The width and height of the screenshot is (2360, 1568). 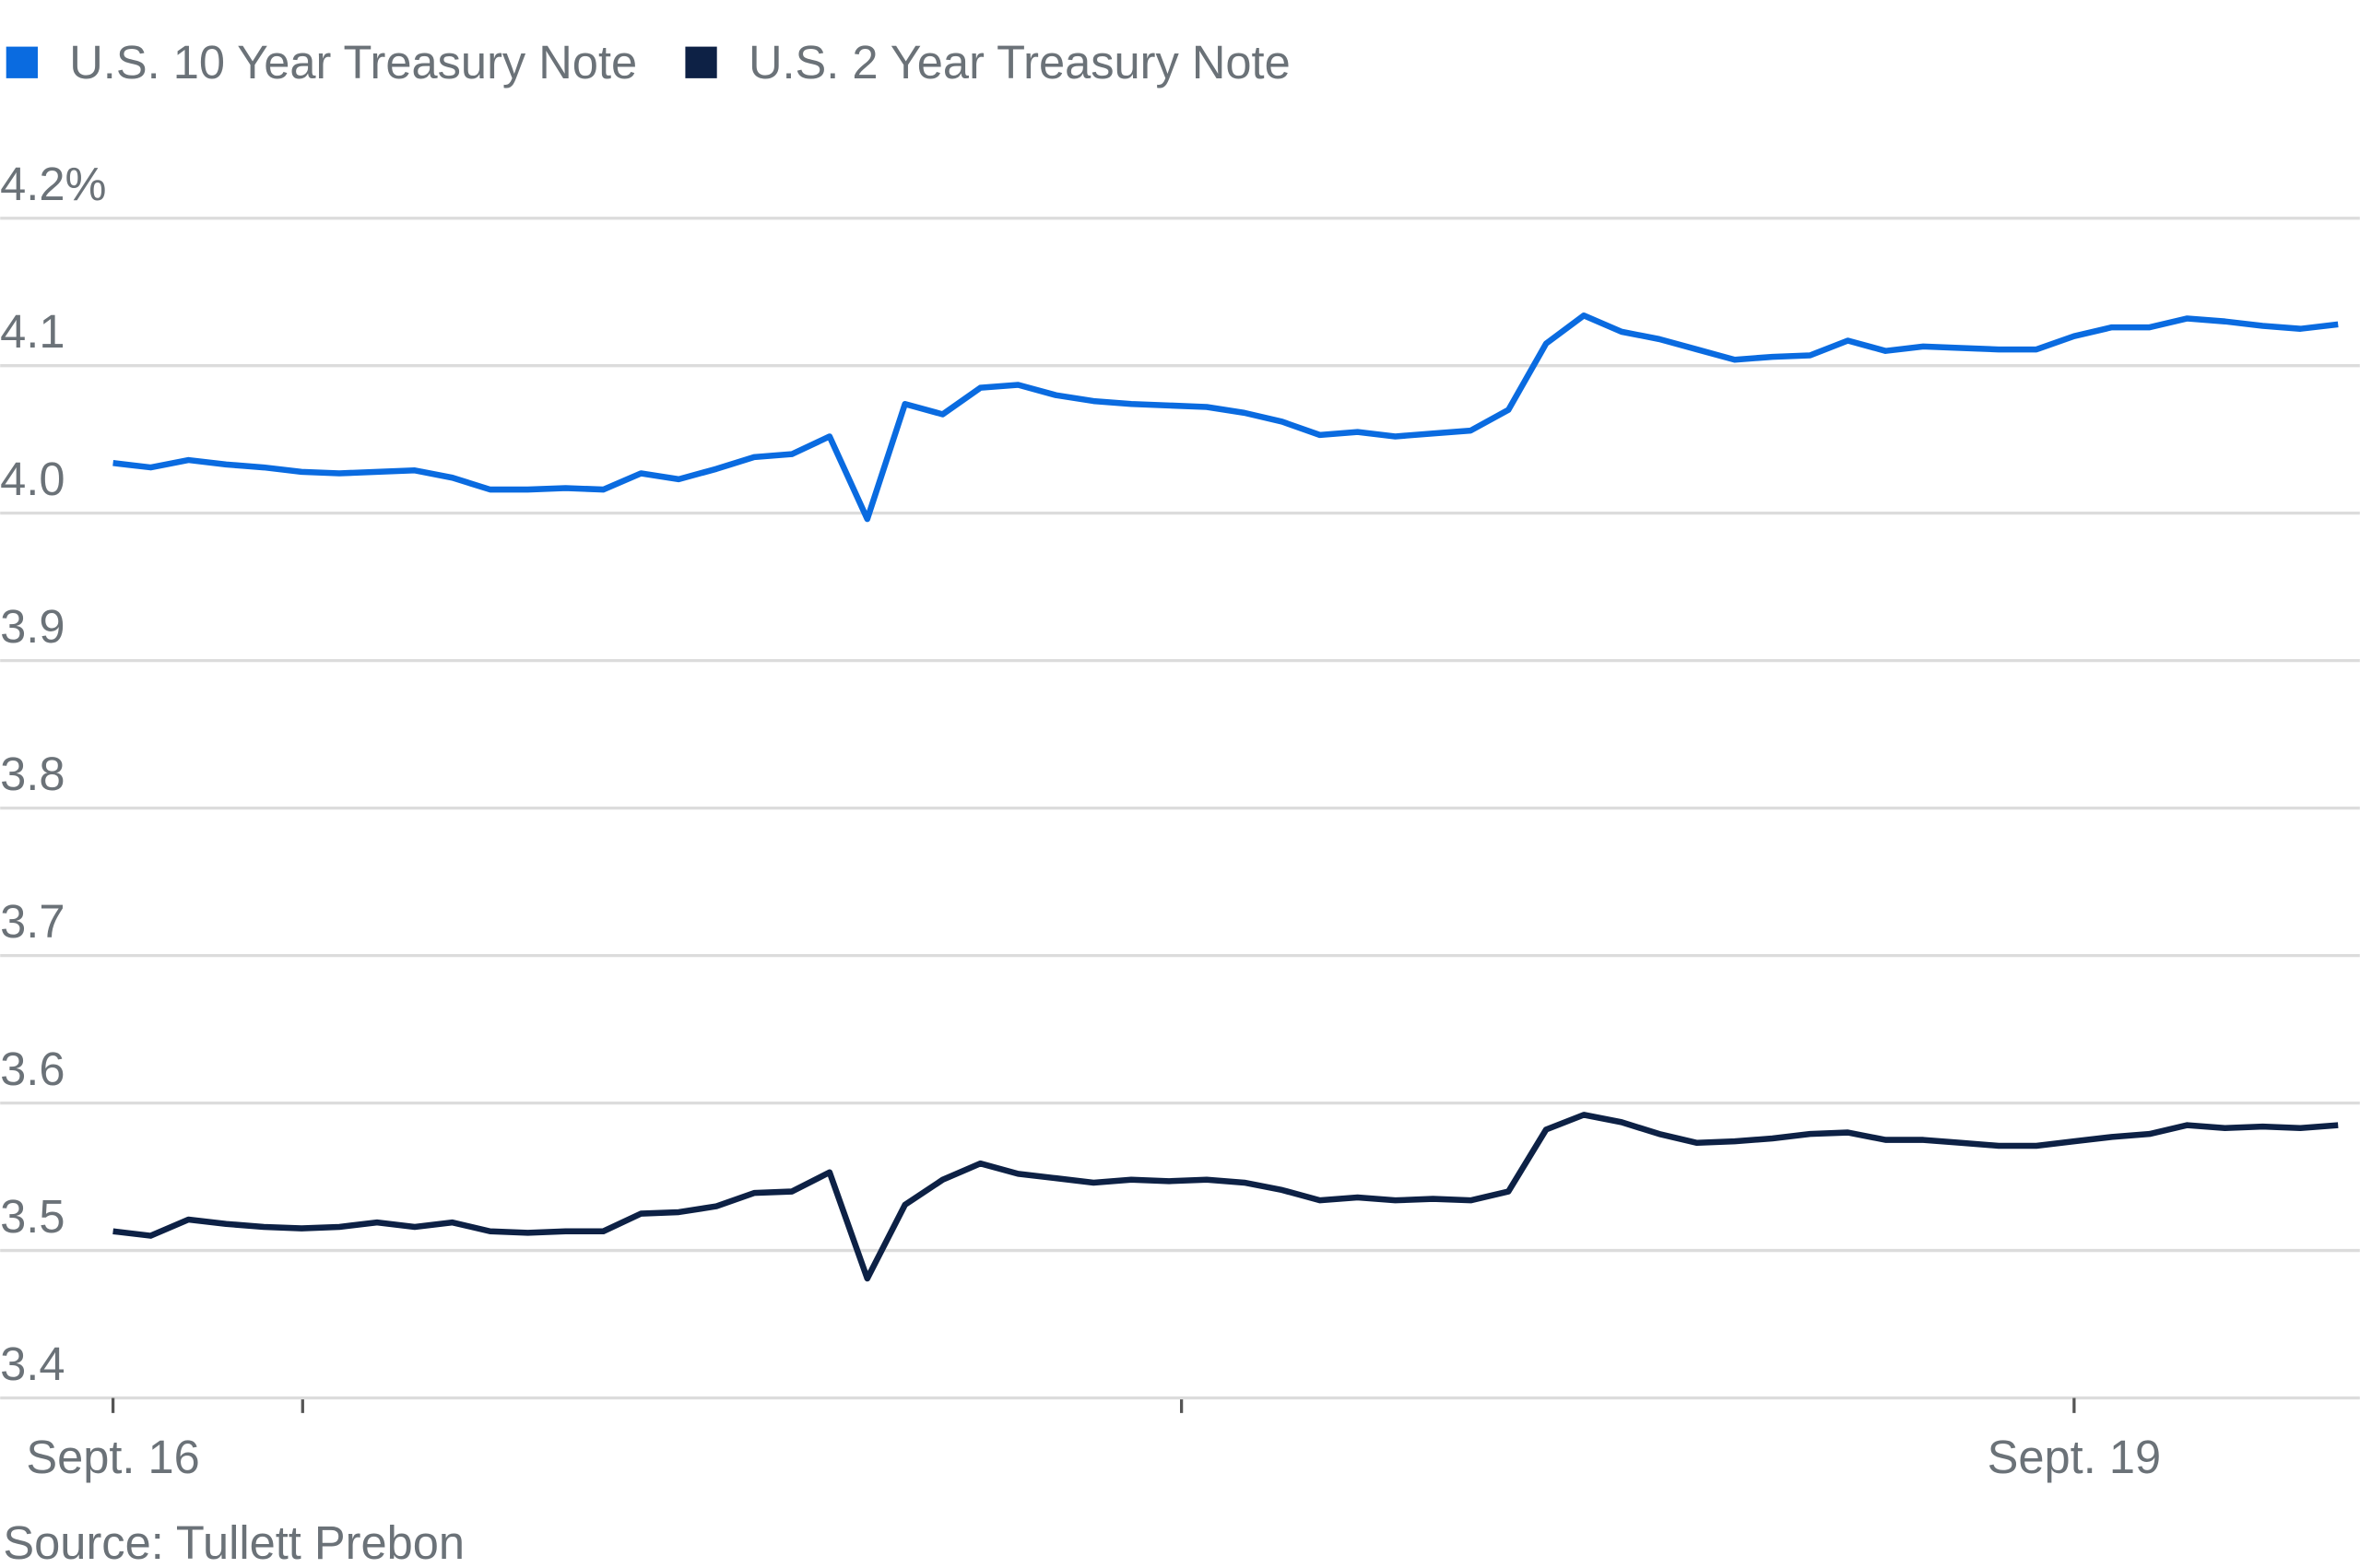 I want to click on y-tick-label: 3.7, so click(x=32, y=921).